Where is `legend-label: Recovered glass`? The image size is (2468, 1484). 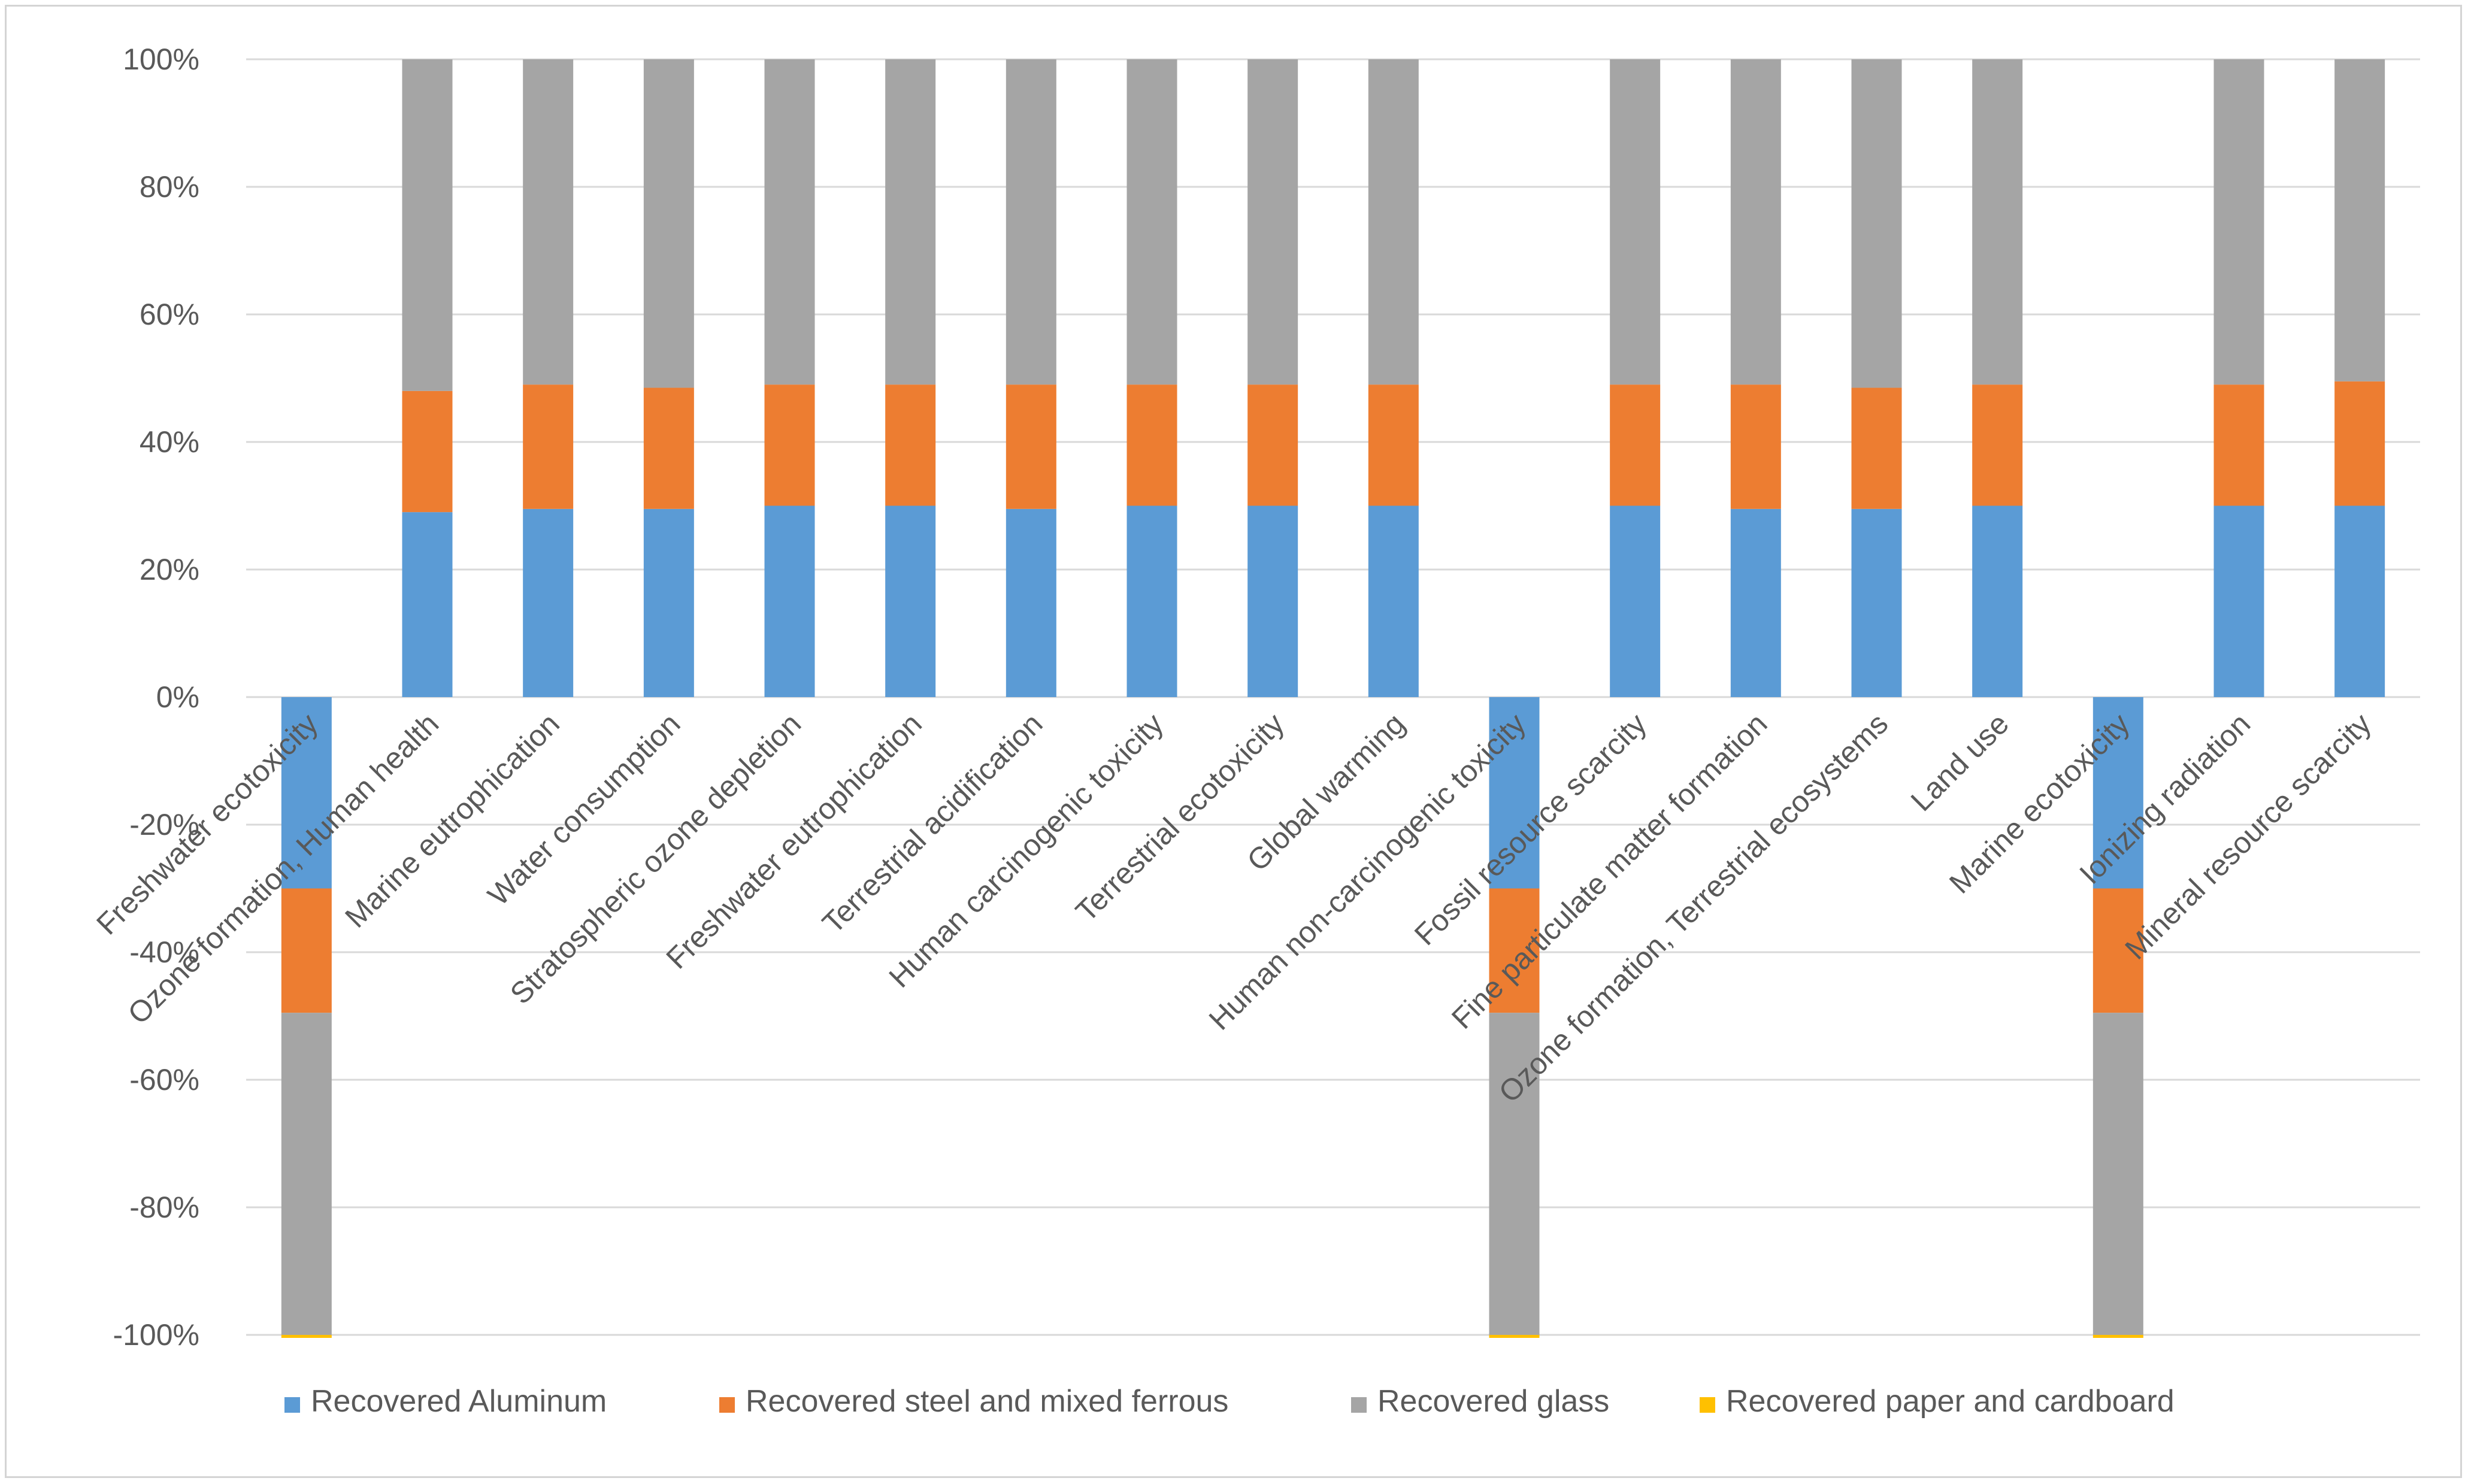
legend-label: Recovered glass is located at coordinates (1493, 1401).